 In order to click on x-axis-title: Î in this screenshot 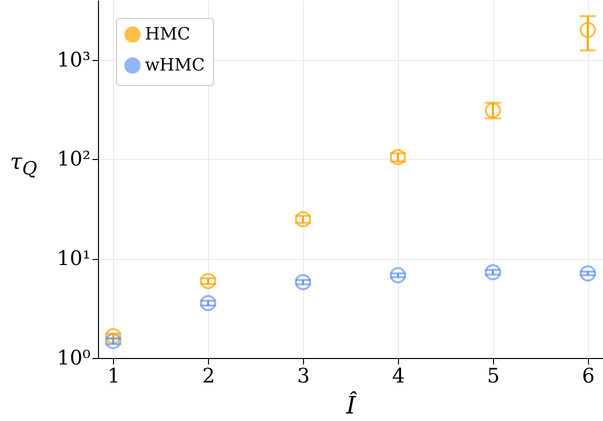, I will do `click(351, 405)`.